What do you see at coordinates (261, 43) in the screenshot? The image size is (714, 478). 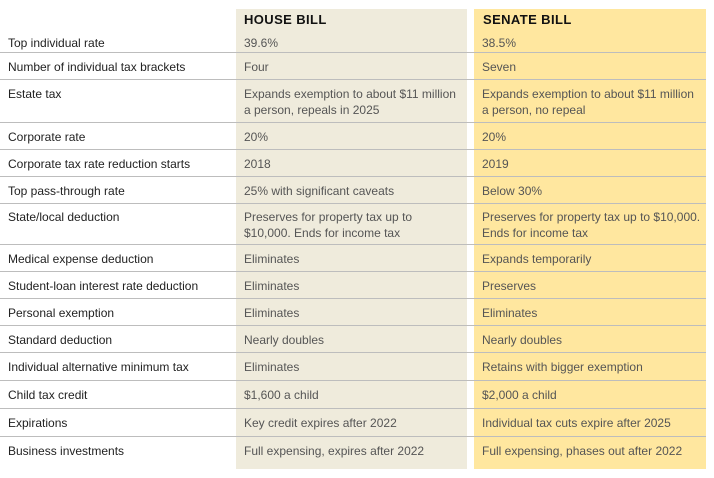 I see `house-value: 39.6%` at bounding box center [261, 43].